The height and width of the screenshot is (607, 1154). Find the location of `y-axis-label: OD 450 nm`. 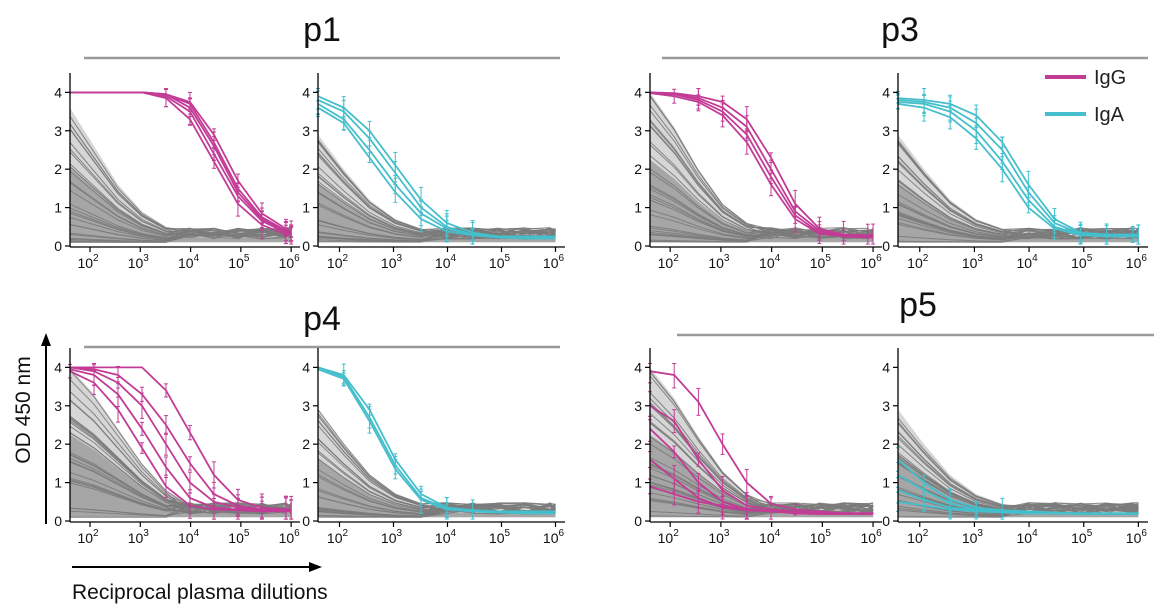

y-axis-label: OD 450 nm is located at coordinates (23, 409).